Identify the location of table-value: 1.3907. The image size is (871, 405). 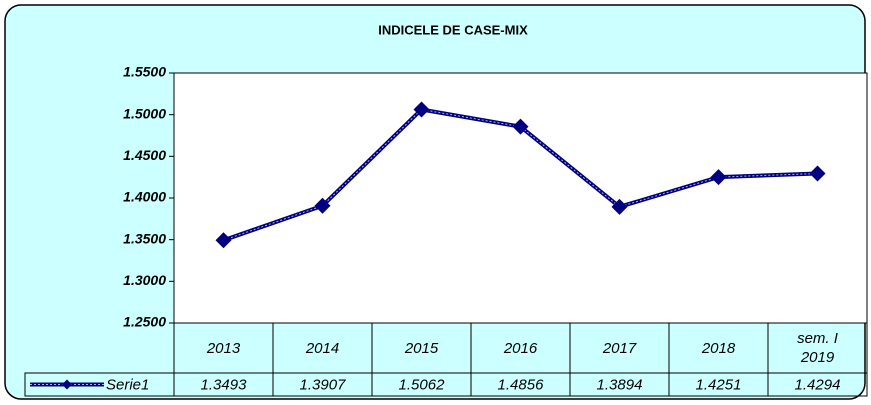
(323, 384).